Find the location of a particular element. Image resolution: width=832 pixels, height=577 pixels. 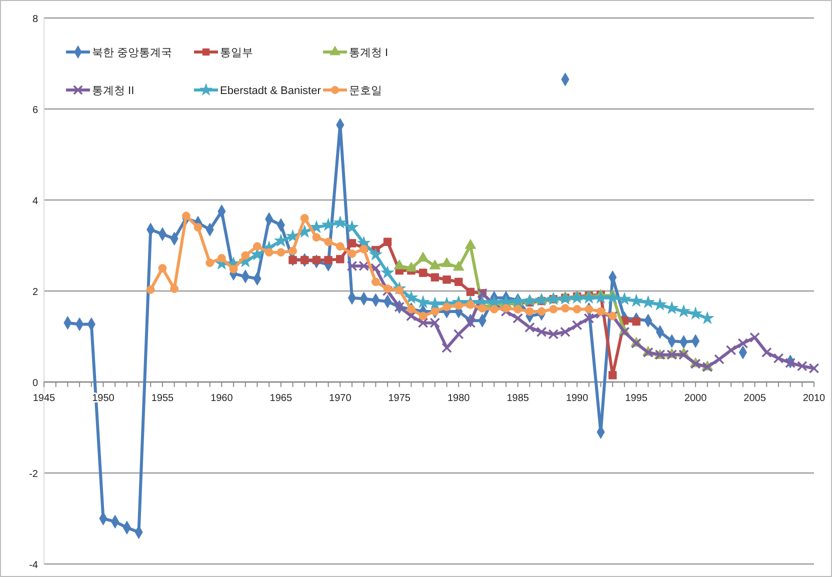

y-tick-label: 8 is located at coordinates (35, 19).